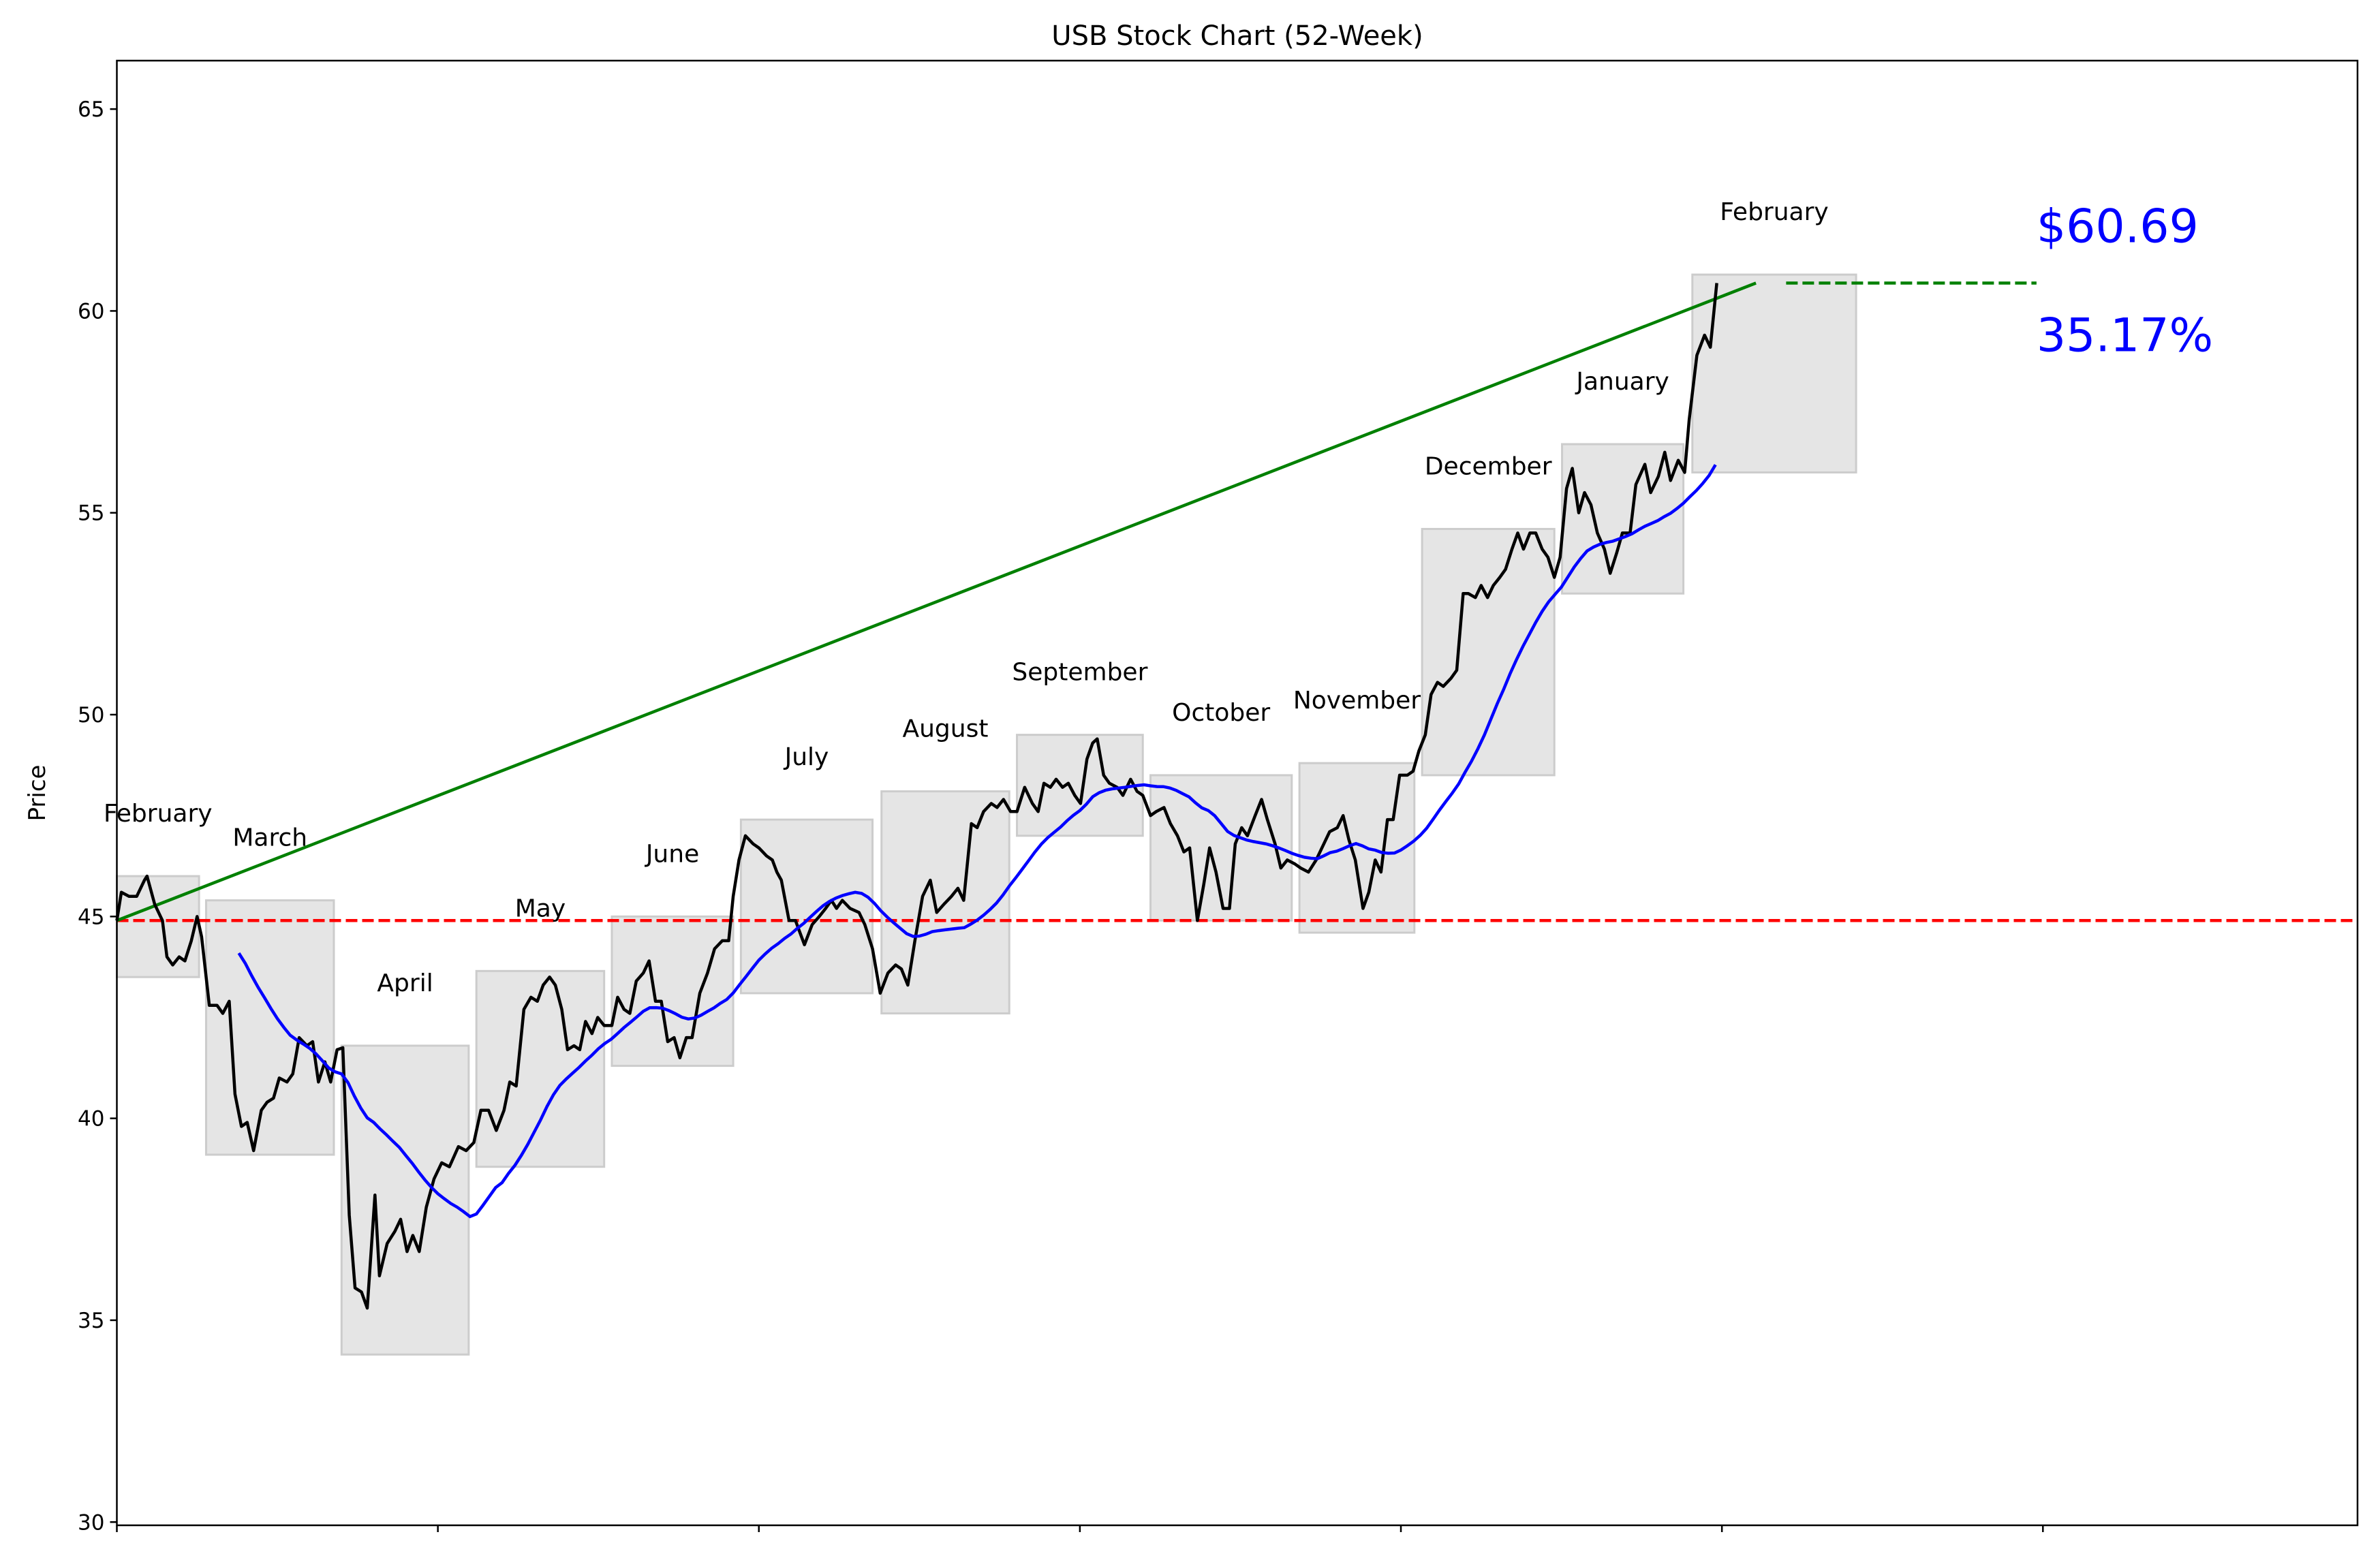 The image size is (2380, 1558). I want to click on y-tick-label: 50, so click(91, 715).